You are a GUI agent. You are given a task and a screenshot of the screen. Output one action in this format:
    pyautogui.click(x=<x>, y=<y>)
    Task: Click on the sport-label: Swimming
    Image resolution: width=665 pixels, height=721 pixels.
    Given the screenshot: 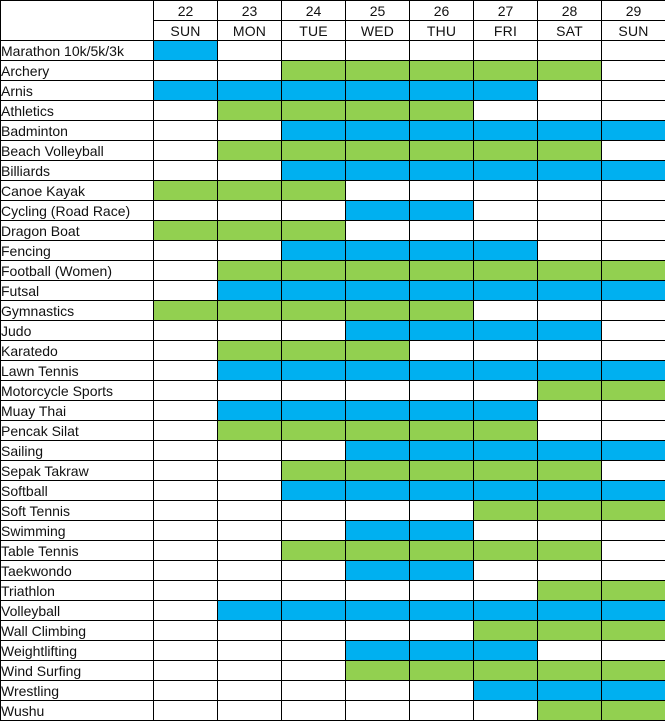 What is the action you would take?
    pyautogui.click(x=77, y=530)
    